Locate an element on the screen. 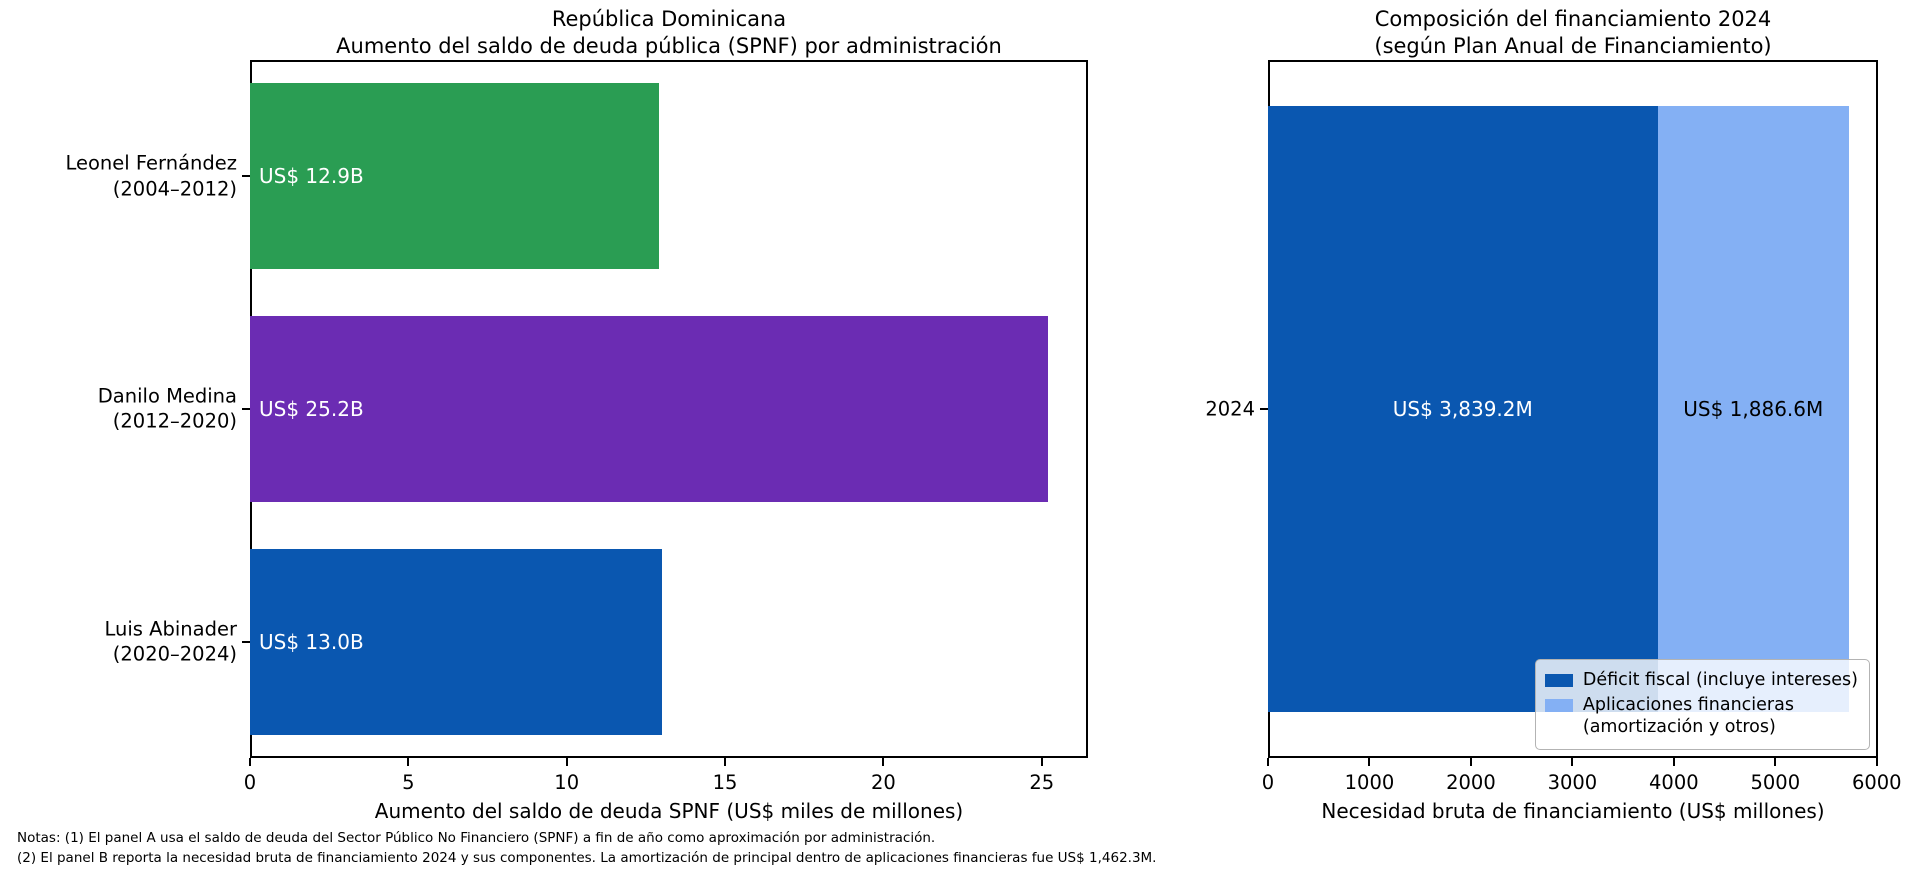  legend-label-line: (amortización y otros) is located at coordinates (1679, 727).